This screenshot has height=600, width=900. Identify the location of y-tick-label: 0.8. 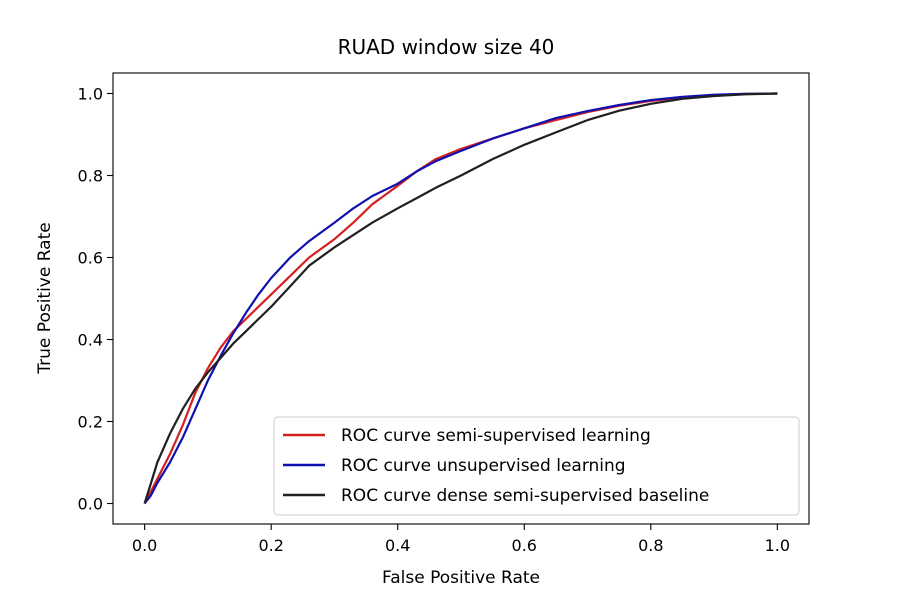
(90, 176).